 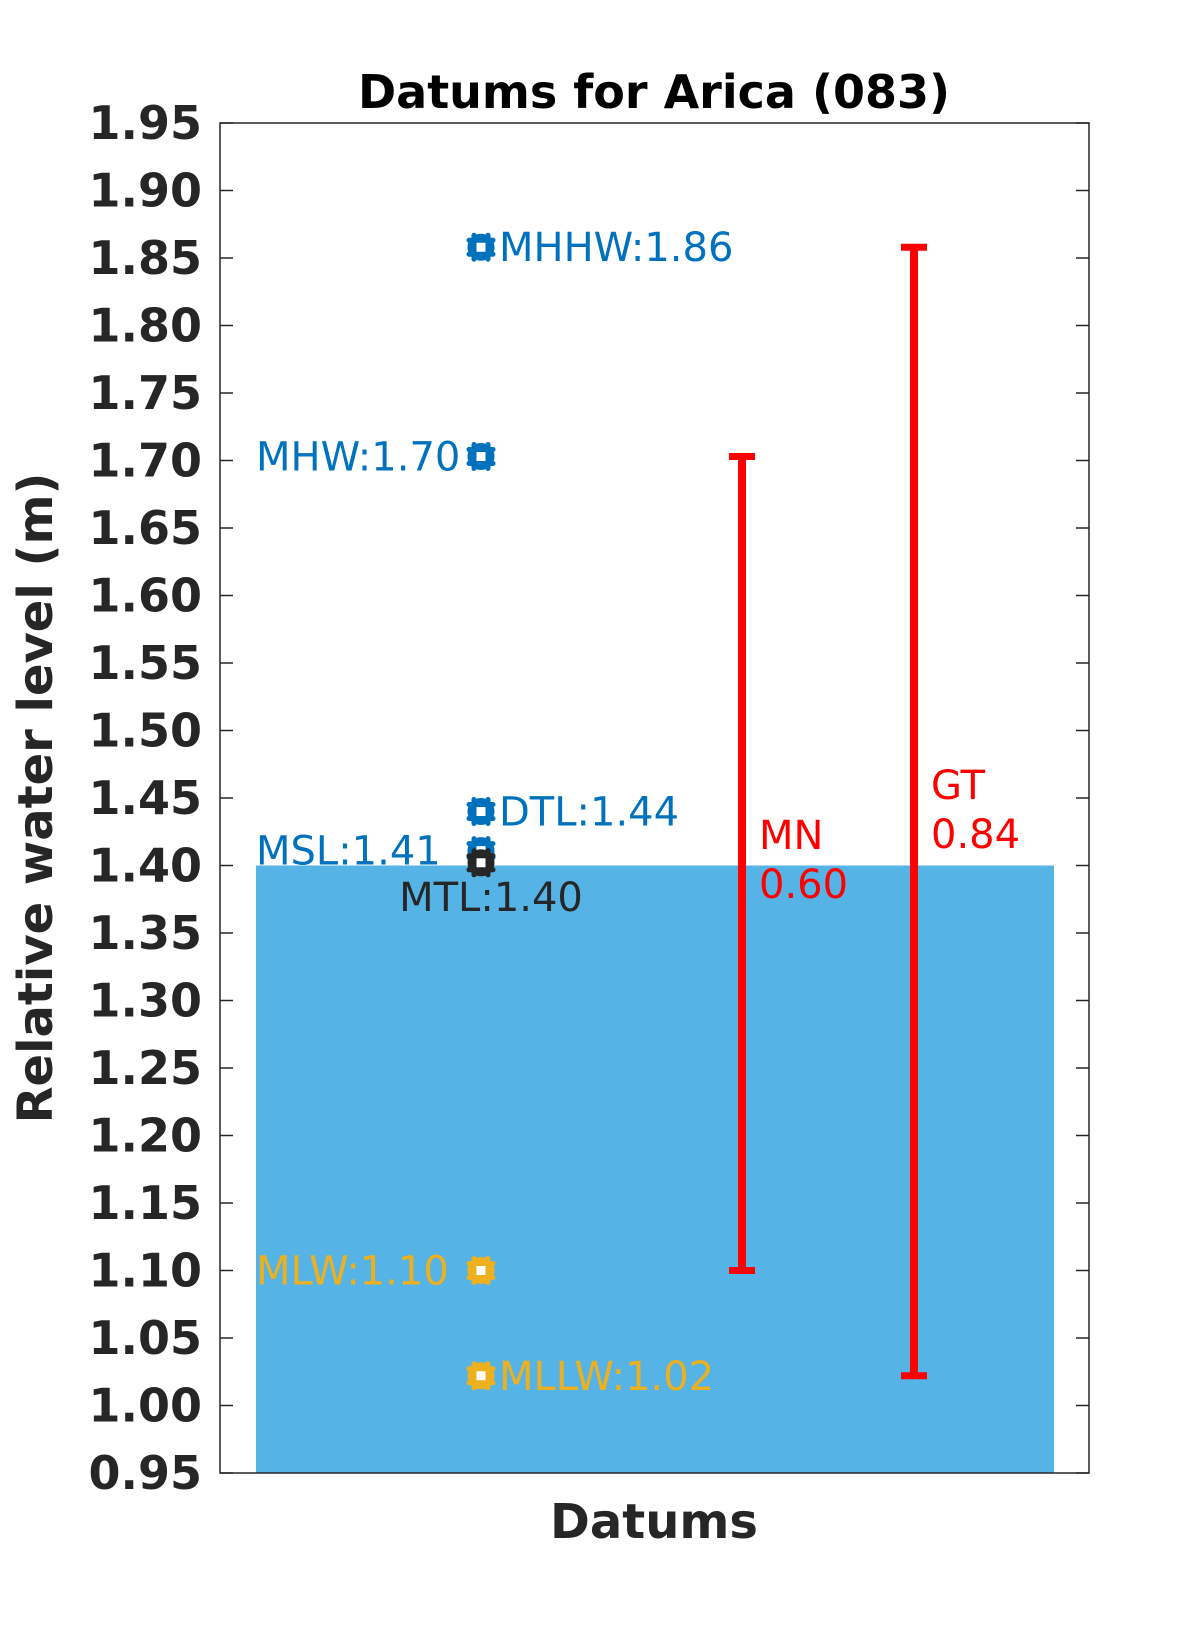 What do you see at coordinates (358, 457) in the screenshot?
I see `datum-label-mhw: MHW:1.70` at bounding box center [358, 457].